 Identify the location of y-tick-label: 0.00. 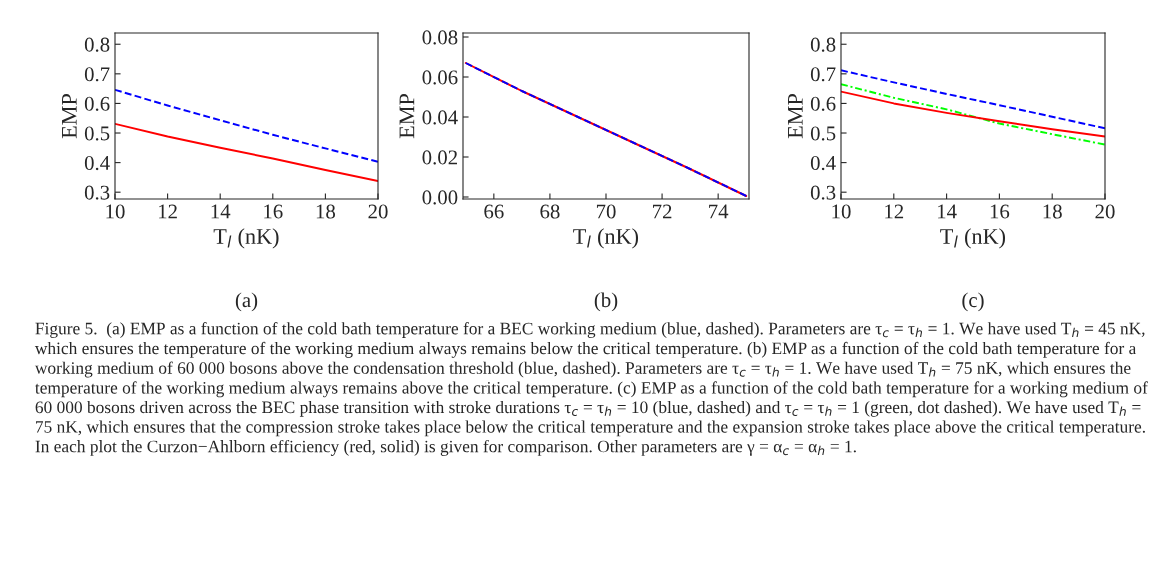
(440, 197).